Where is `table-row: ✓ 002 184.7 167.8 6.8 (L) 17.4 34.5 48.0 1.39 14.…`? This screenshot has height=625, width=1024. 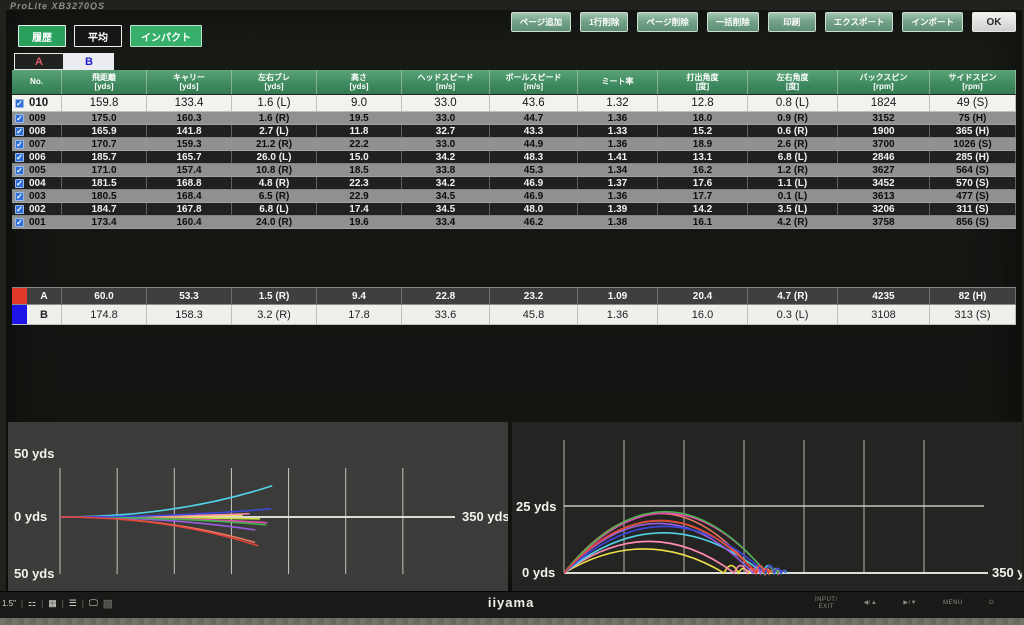 table-row: ✓ 002 184.7 167.8 6.8 (L) 17.4 34.5 48.0 1.39 14.… is located at coordinates (514, 209).